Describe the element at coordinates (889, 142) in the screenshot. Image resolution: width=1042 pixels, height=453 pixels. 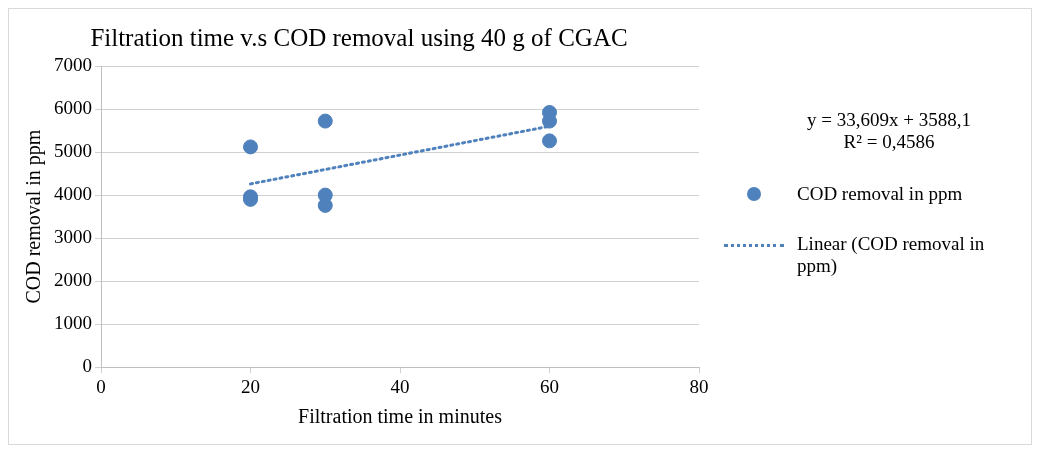
I see `text: R² = 0,4586` at that location.